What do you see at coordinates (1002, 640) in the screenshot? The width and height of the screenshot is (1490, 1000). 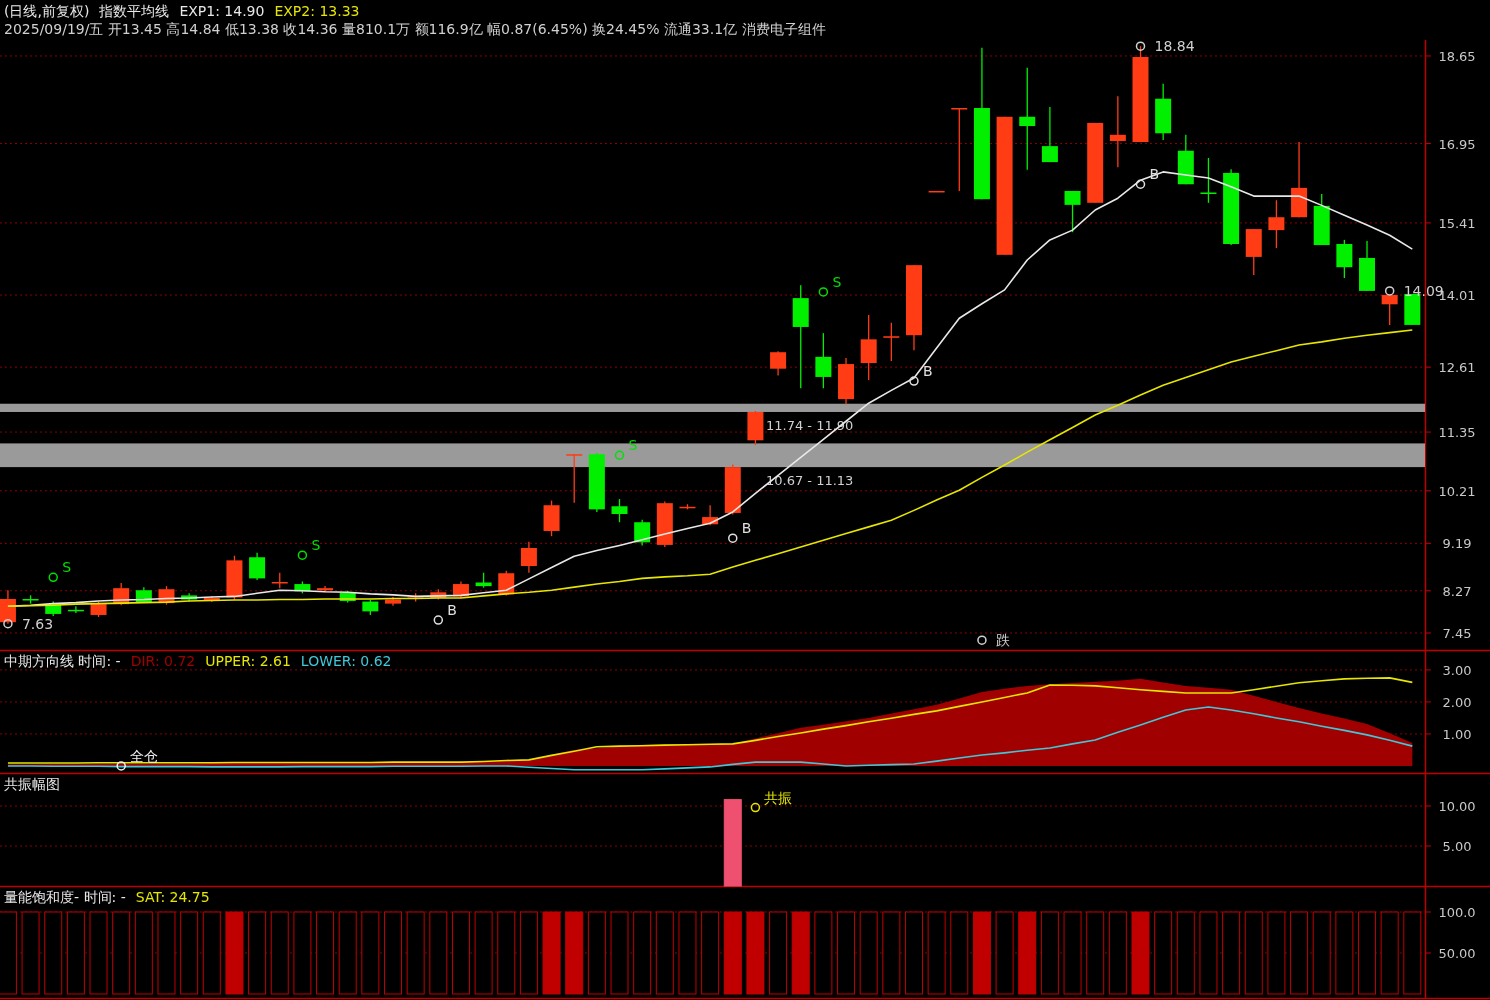 I see `data-label: 跌` at bounding box center [1002, 640].